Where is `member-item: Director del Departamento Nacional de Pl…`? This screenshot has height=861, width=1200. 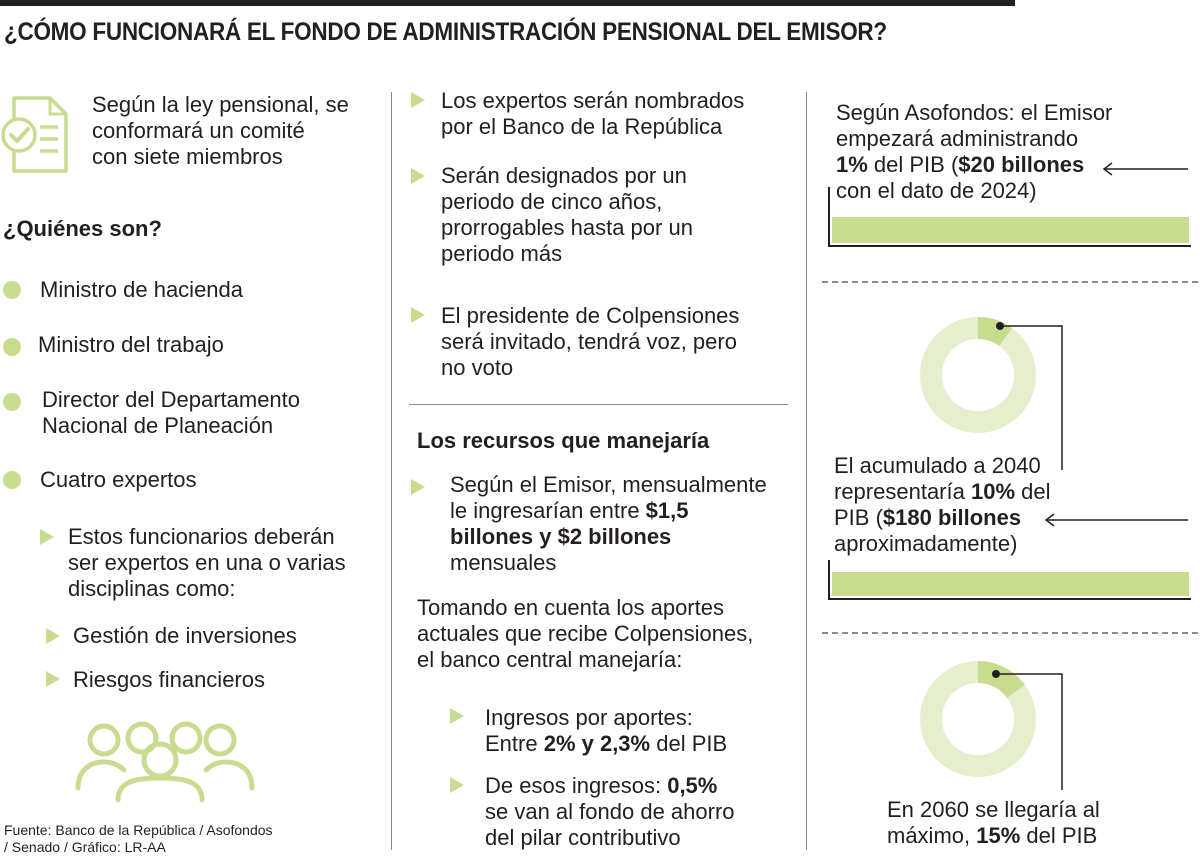
member-item: Director del Departamento Nacional de Pl… is located at coordinates (171, 412).